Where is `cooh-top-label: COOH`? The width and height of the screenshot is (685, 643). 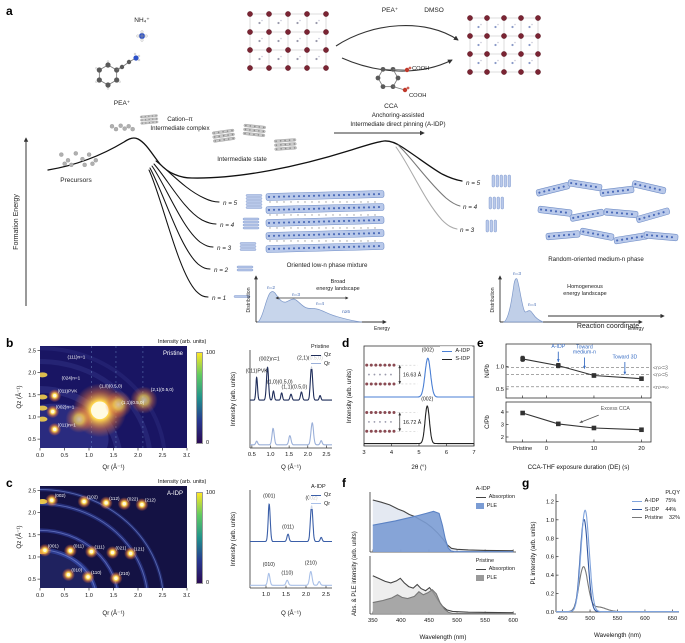 cooh-top-label: COOH is located at coordinates (420, 69).